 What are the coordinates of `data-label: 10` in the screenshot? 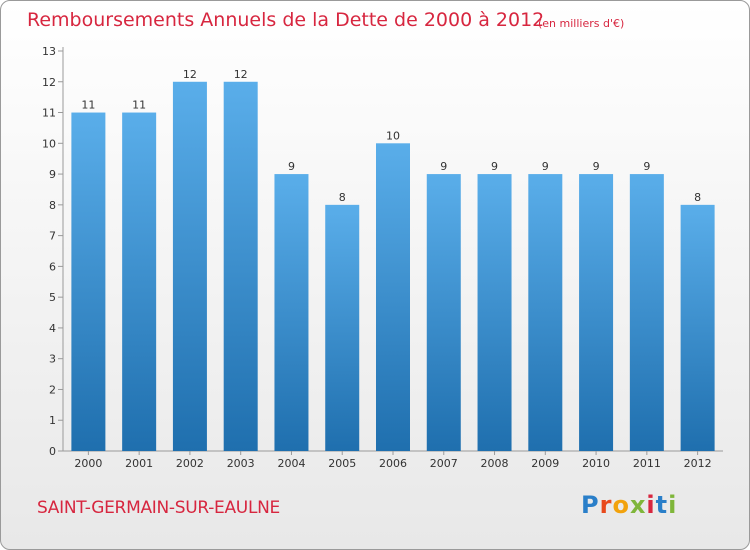 It's located at (393, 135).